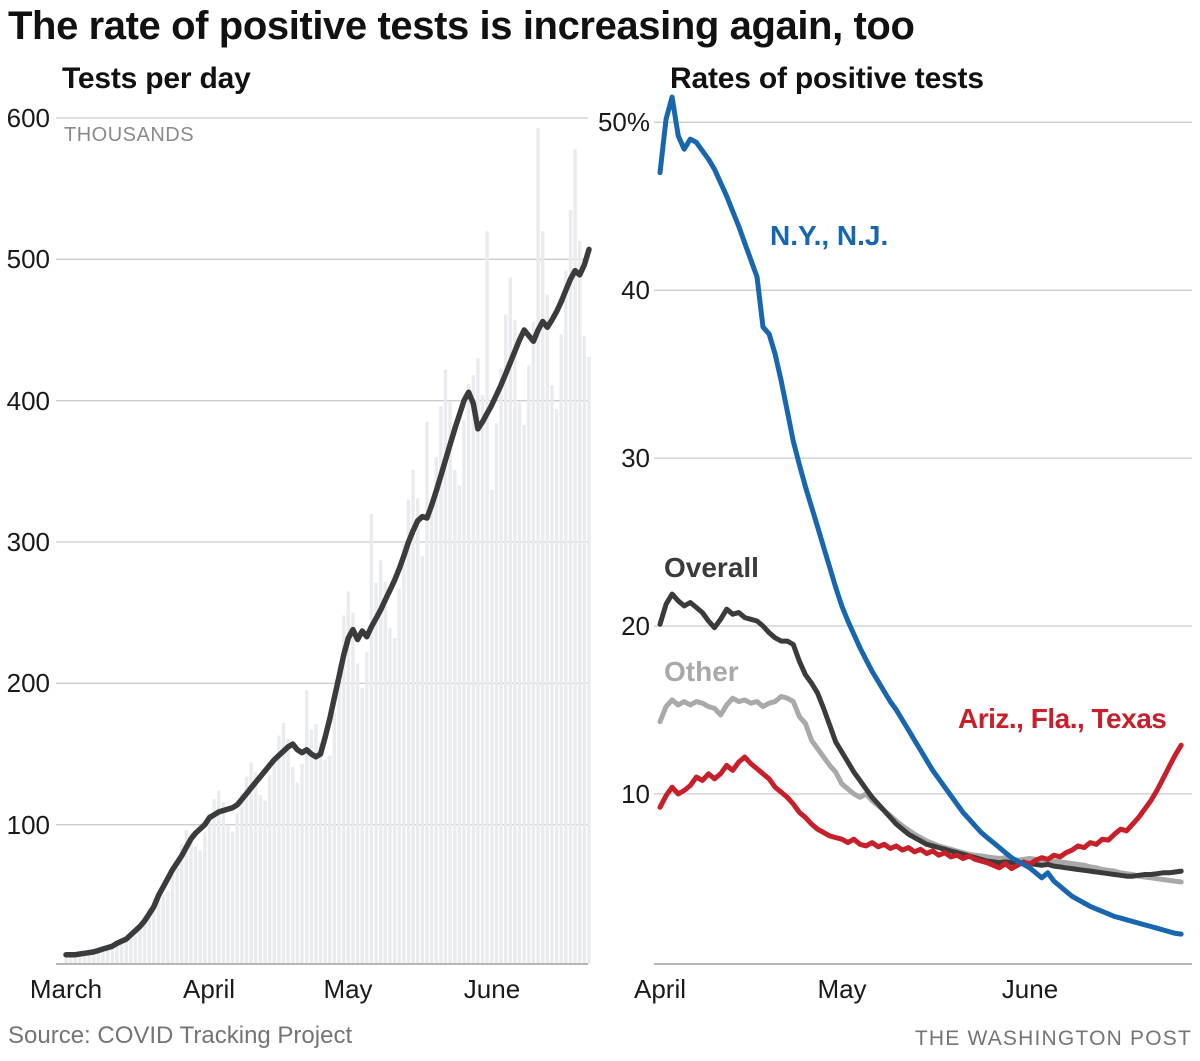 This screenshot has width=1200, height=1061. I want to click on series-line-ariz-fla-texas, so click(920, 807).